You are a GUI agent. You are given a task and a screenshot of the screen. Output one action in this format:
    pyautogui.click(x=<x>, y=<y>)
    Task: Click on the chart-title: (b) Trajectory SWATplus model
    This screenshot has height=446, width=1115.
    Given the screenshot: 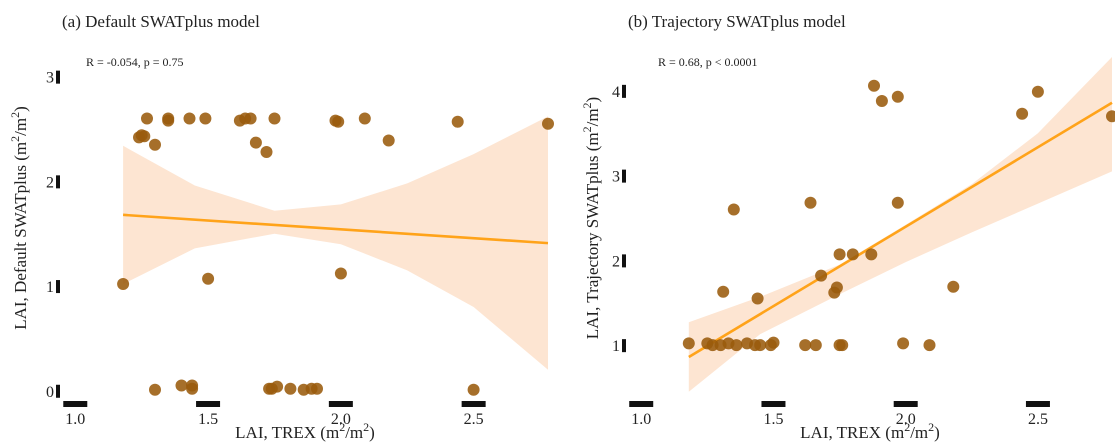 What is the action you would take?
    pyautogui.click(x=737, y=21)
    